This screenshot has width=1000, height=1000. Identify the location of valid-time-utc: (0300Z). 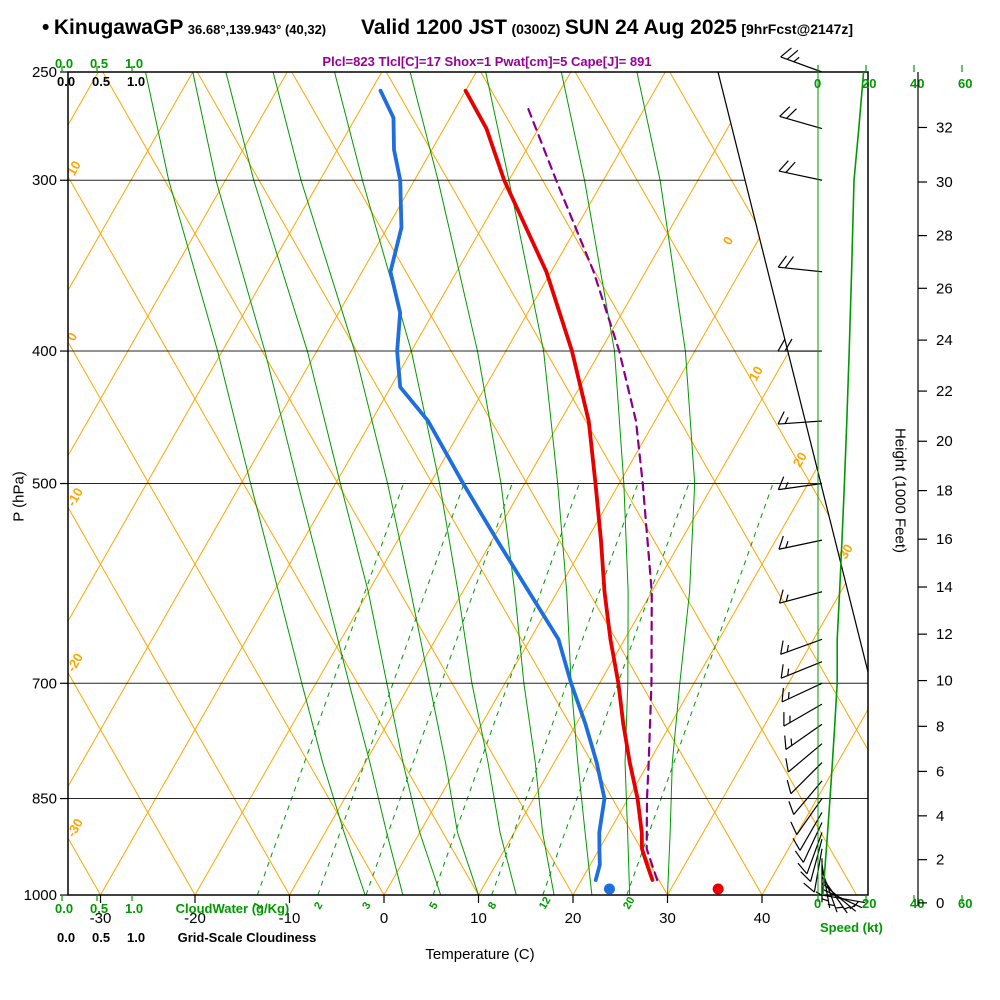
(536, 29).